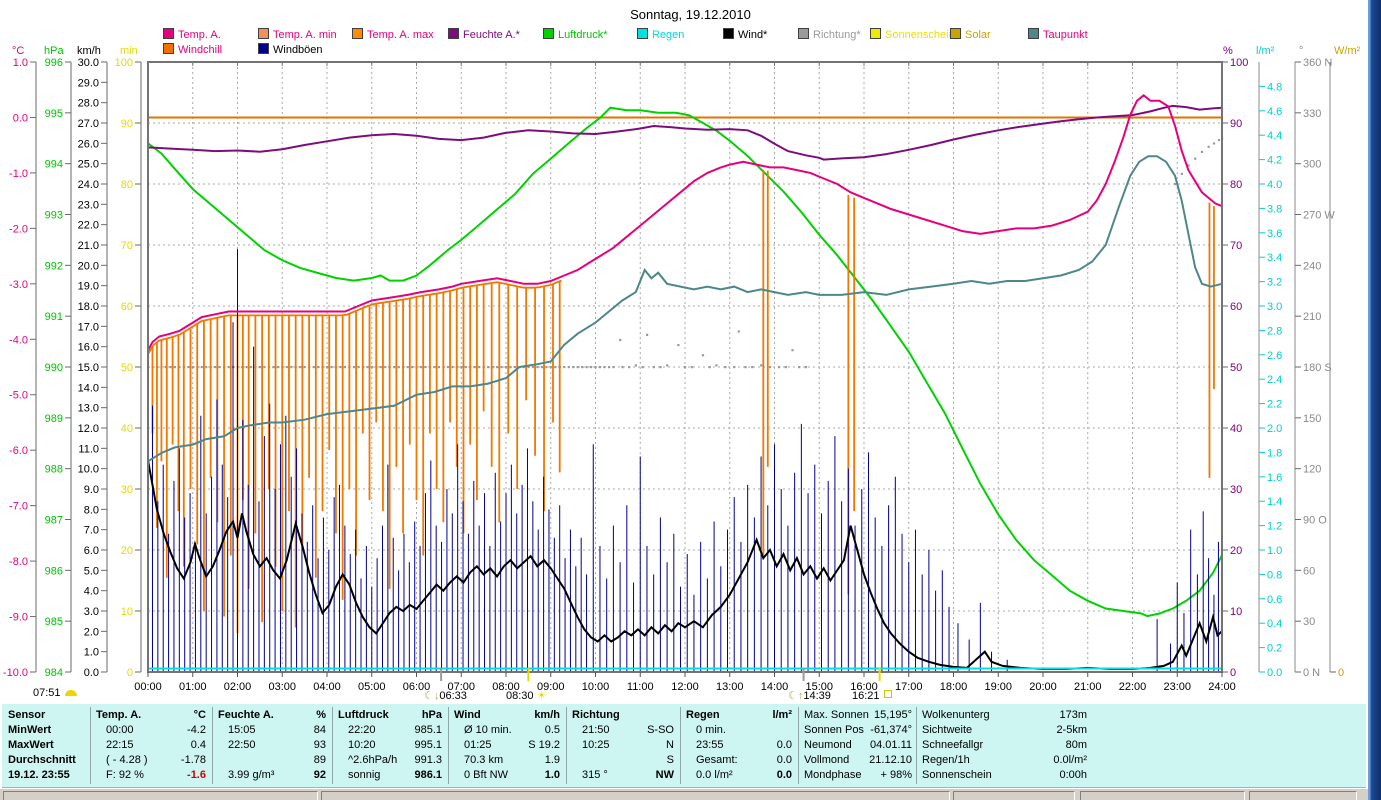  I want to click on tick-label: 80, so click(127, 185).